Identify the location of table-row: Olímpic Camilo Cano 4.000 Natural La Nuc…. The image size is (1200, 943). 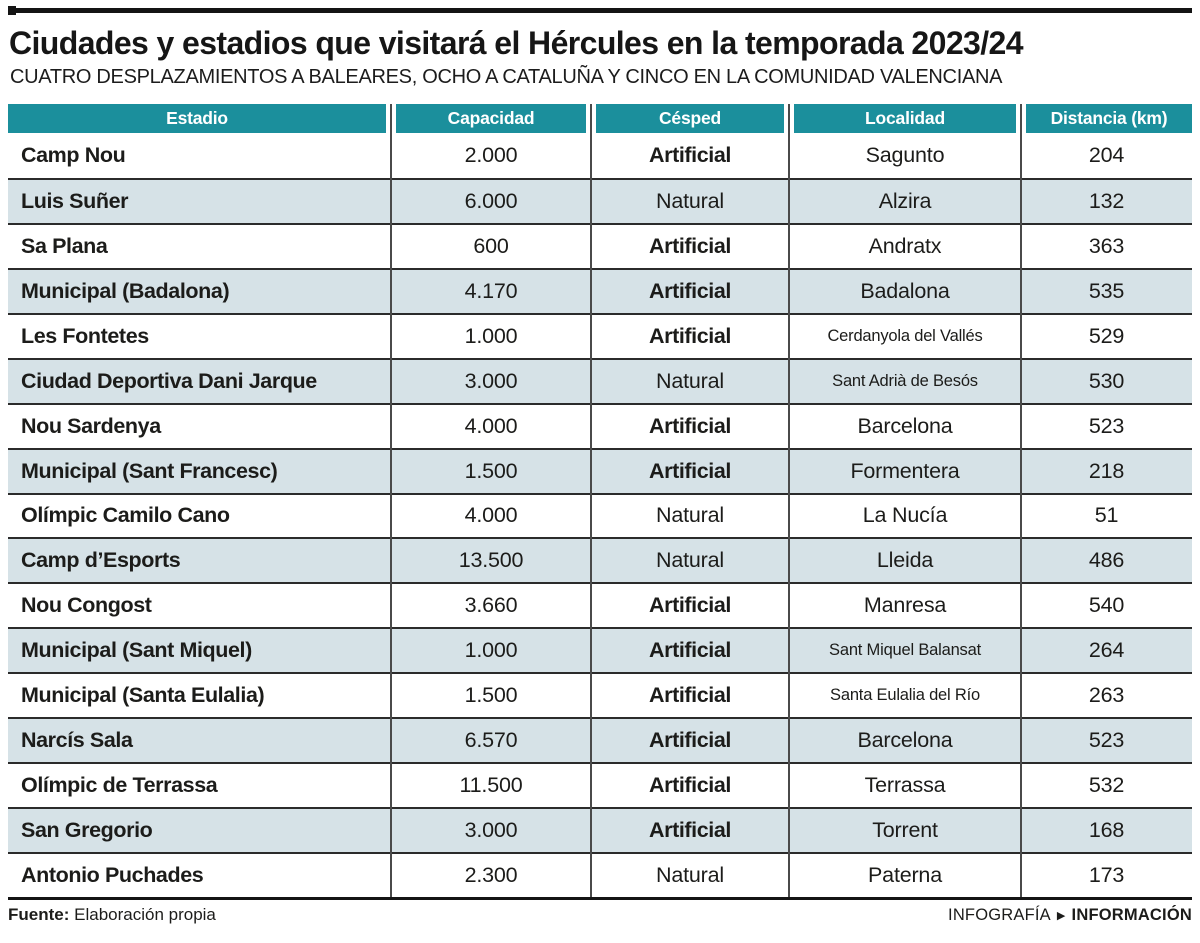
(600, 515).